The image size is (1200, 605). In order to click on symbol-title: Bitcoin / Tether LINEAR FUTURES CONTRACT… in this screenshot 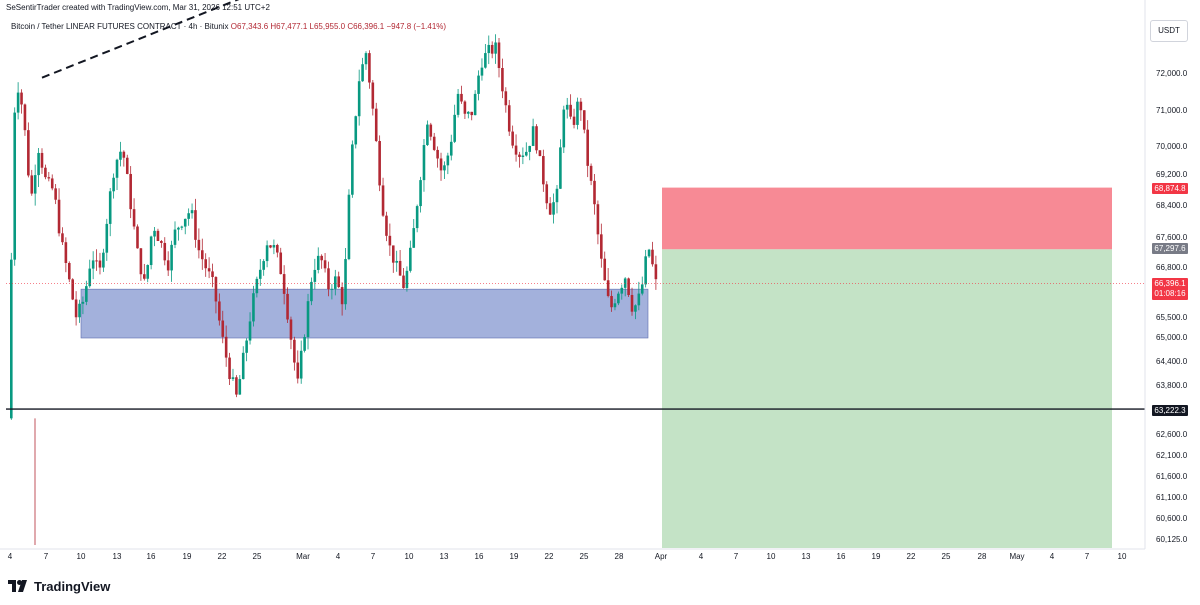, I will do `click(120, 26)`.